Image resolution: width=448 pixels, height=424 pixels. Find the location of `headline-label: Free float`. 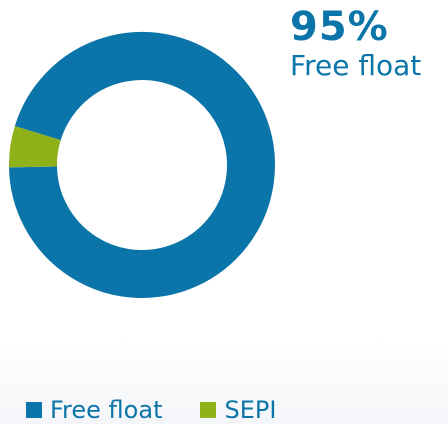

headline-label: Free float is located at coordinates (356, 65).